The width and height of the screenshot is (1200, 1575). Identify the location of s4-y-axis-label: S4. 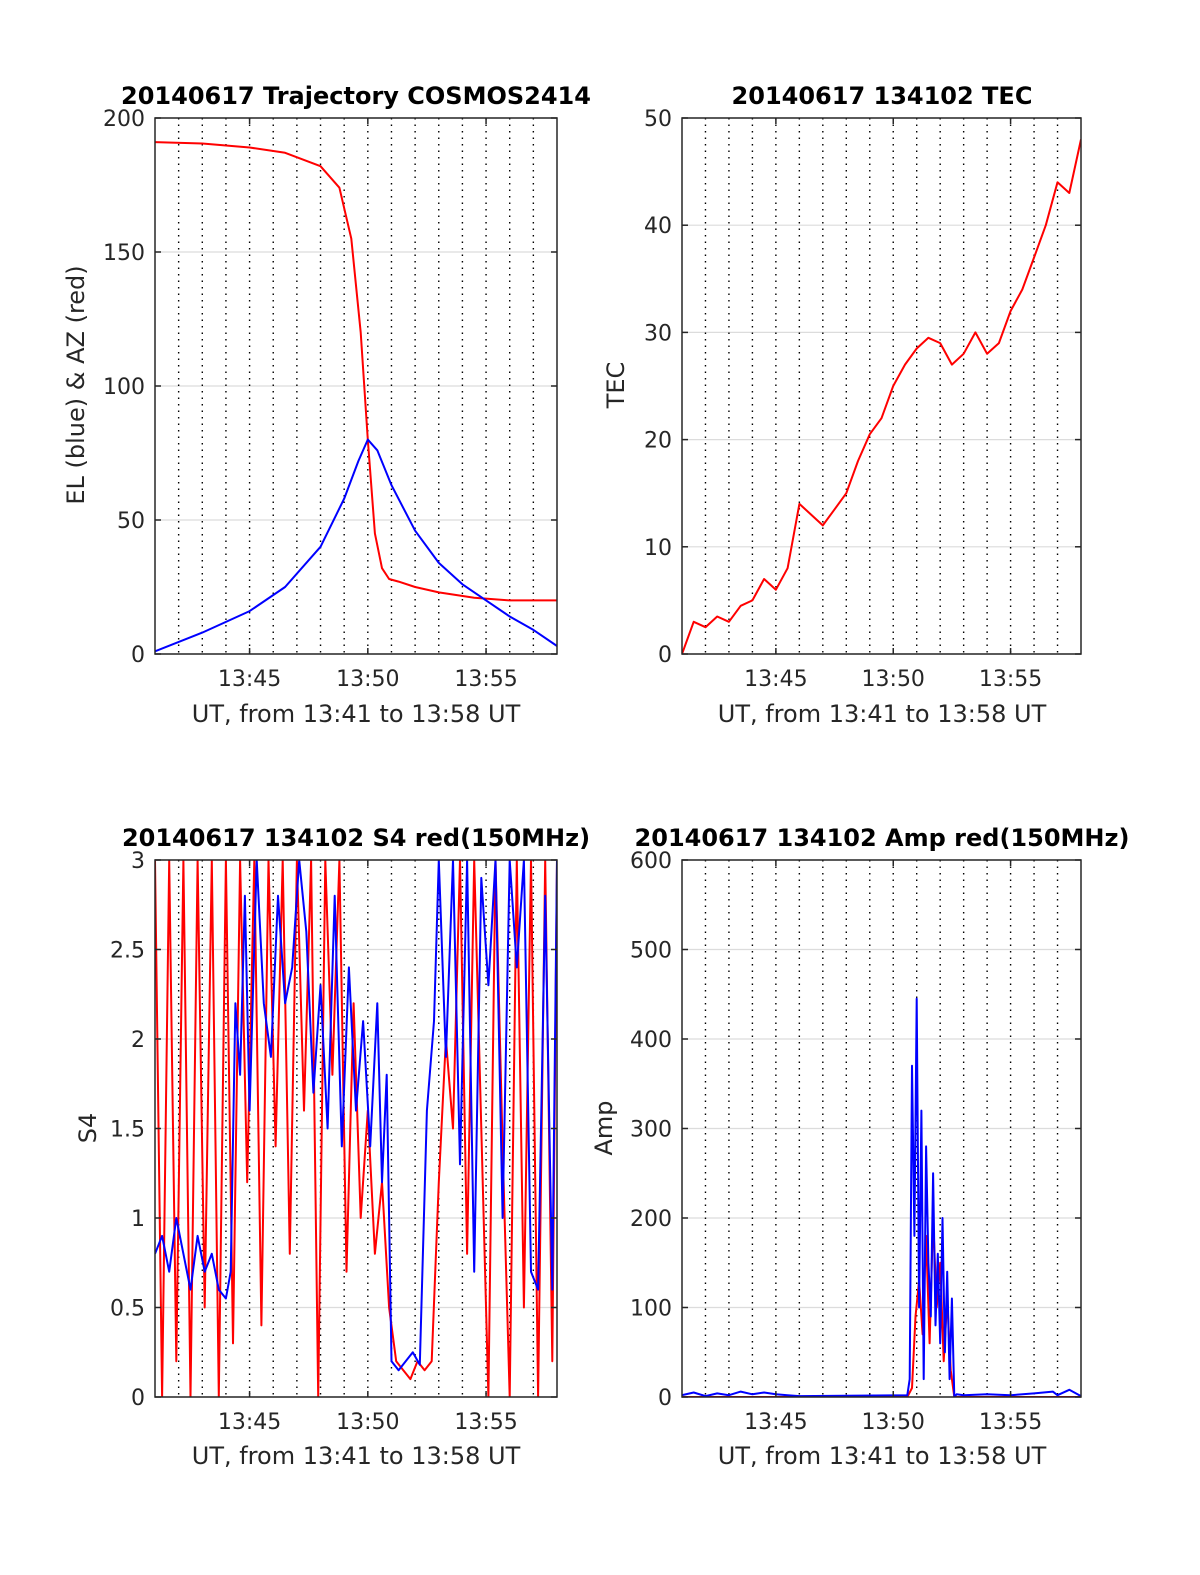
(88, 1128).